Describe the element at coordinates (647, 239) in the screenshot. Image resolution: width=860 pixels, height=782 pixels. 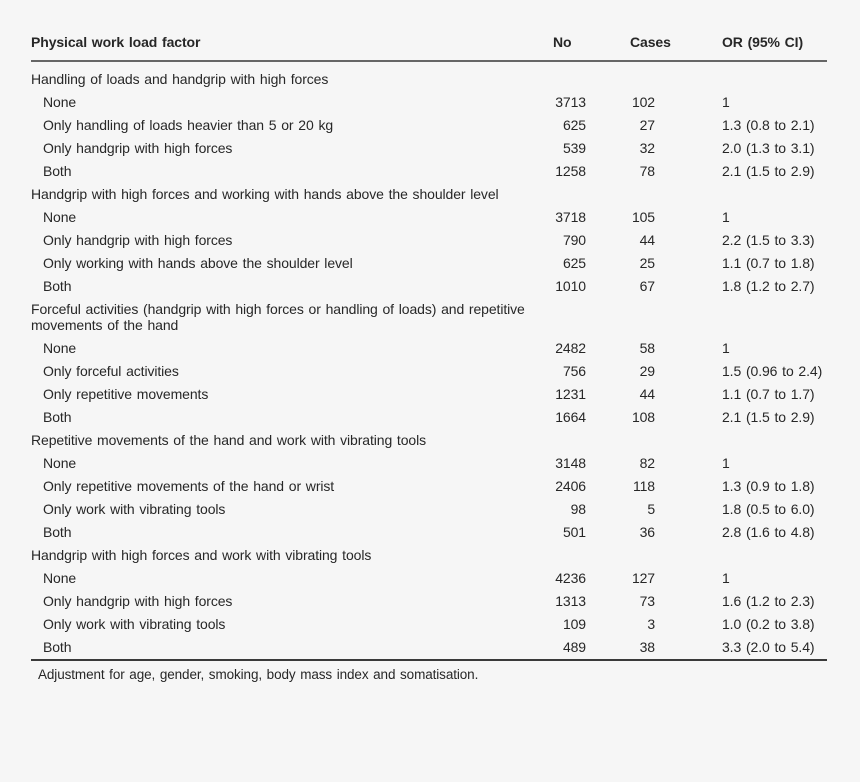
I see `cases-value: 44` at that location.